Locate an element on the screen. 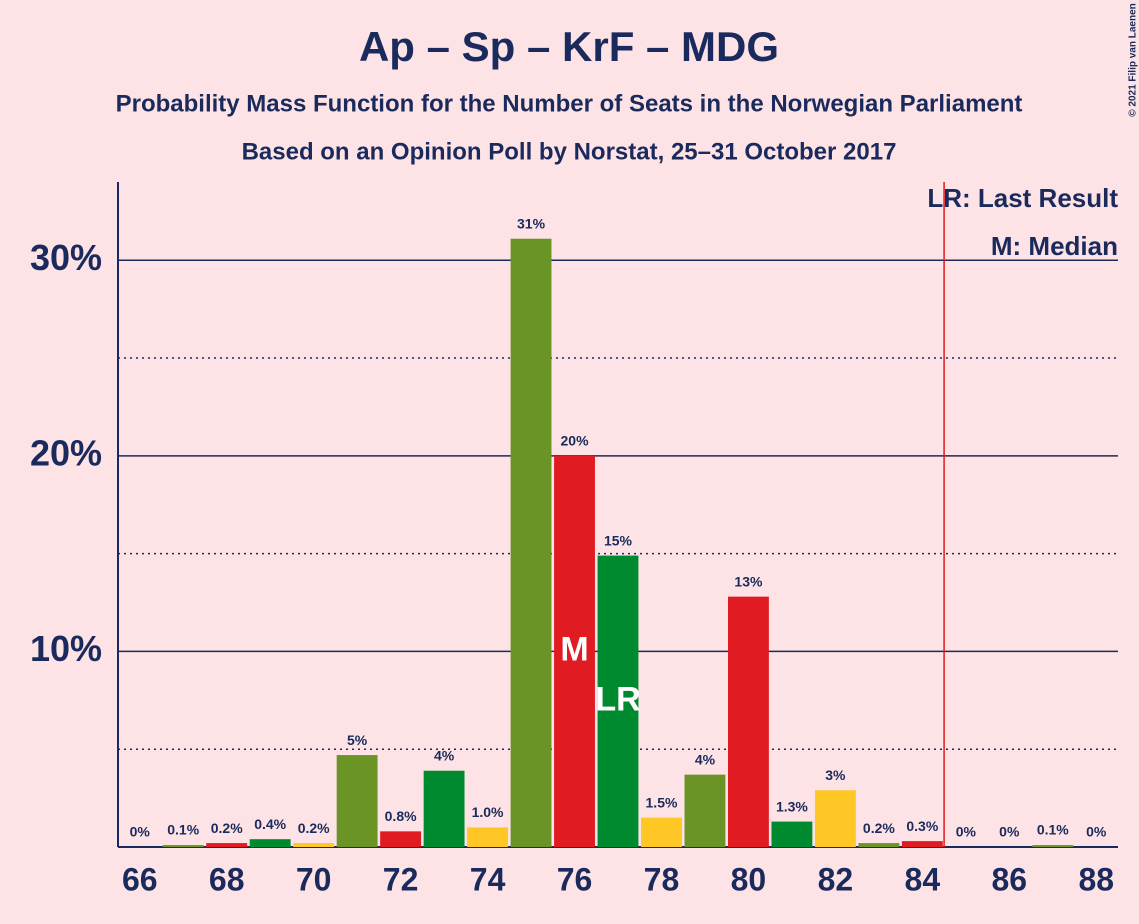  x-tick-label: 74 is located at coordinates (488, 879).